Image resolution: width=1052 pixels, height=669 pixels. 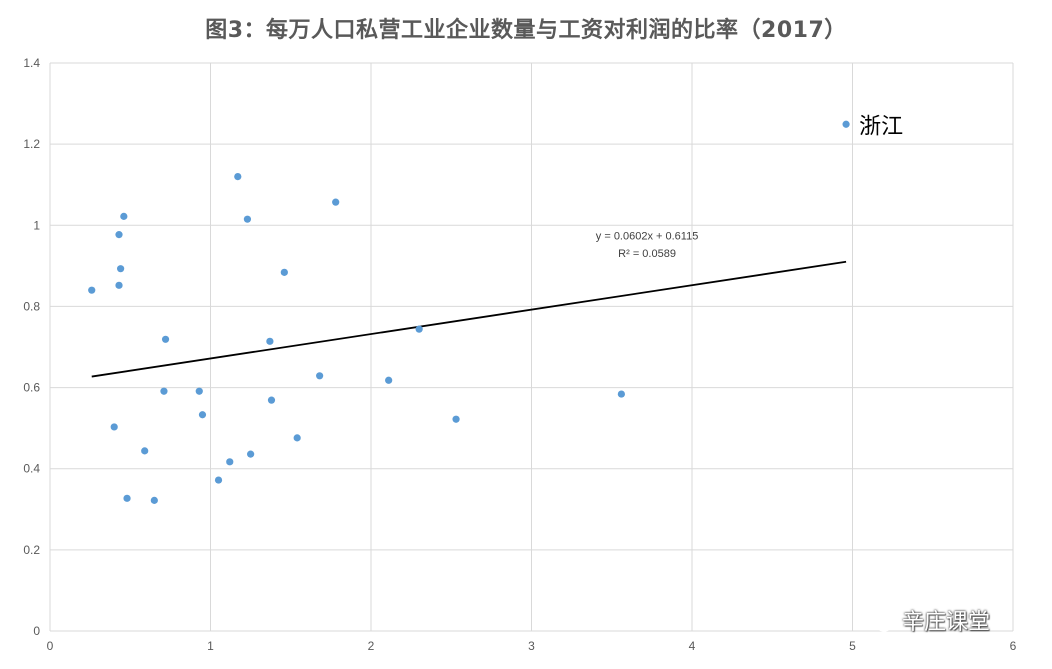 What do you see at coordinates (879, 620) in the screenshot?
I see `wechat-icon` at bounding box center [879, 620].